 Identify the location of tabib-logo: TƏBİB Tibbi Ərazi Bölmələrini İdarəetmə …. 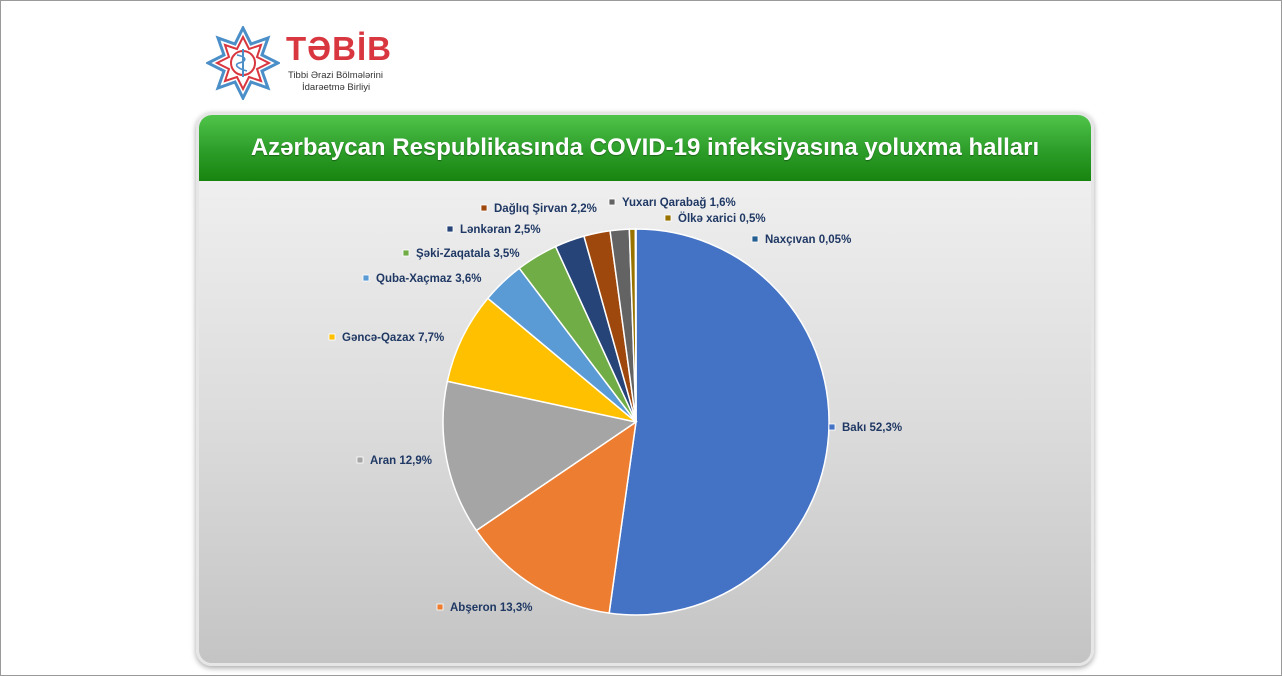
(306, 63).